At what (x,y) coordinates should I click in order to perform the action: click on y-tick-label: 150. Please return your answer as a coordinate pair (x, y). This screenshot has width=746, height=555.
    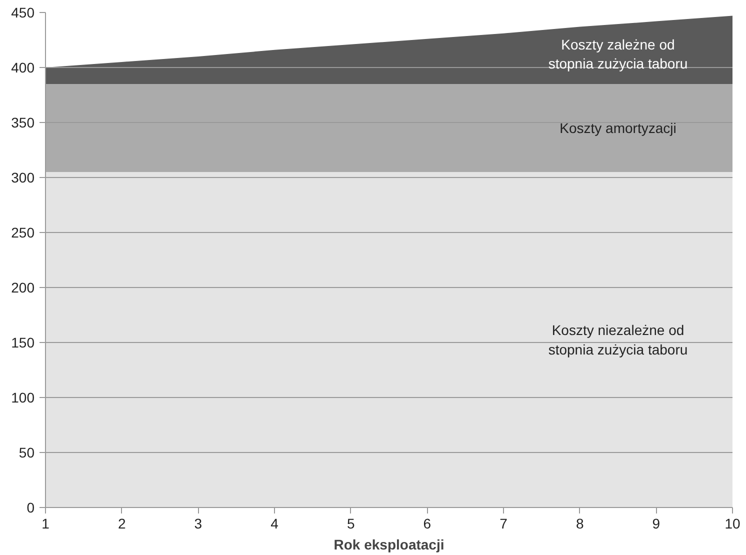
    Looking at the image, I should click on (23, 342).